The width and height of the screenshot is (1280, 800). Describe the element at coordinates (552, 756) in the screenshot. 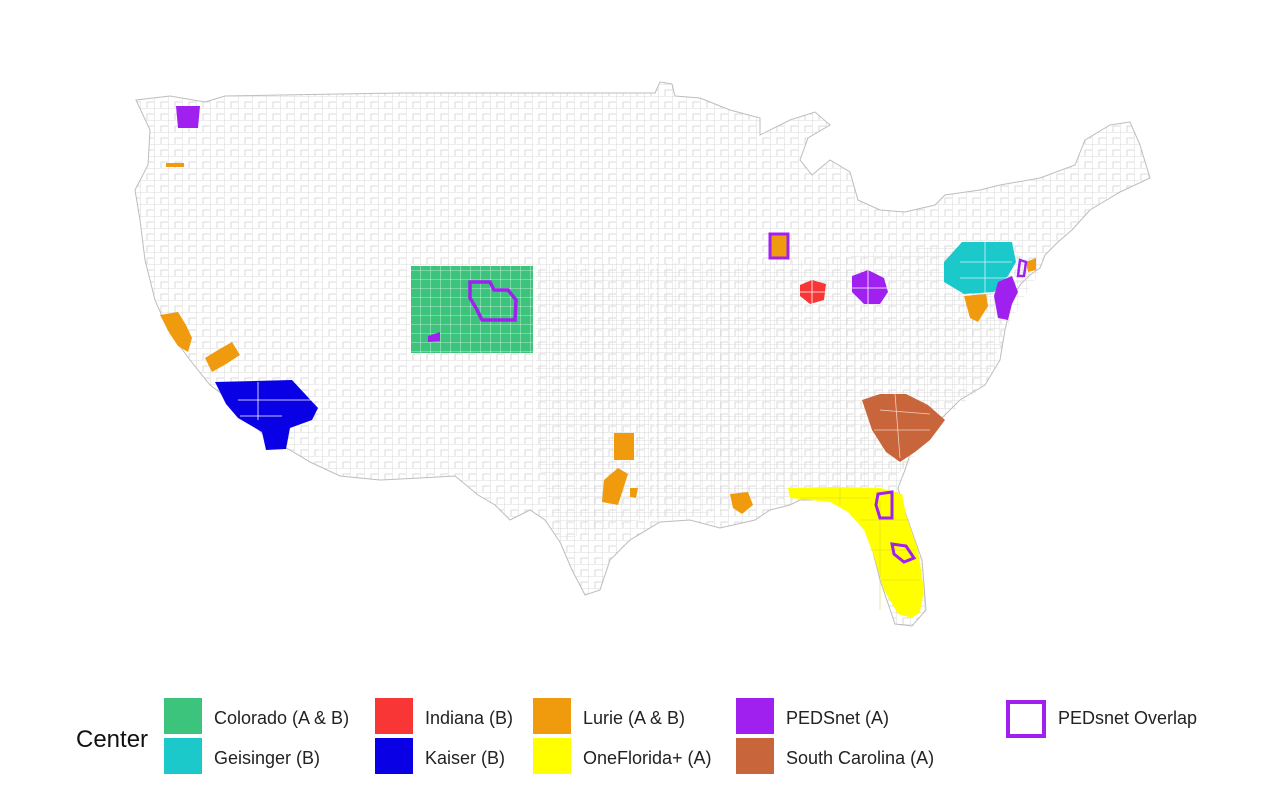

I see `legend-key-oneflorida` at that location.